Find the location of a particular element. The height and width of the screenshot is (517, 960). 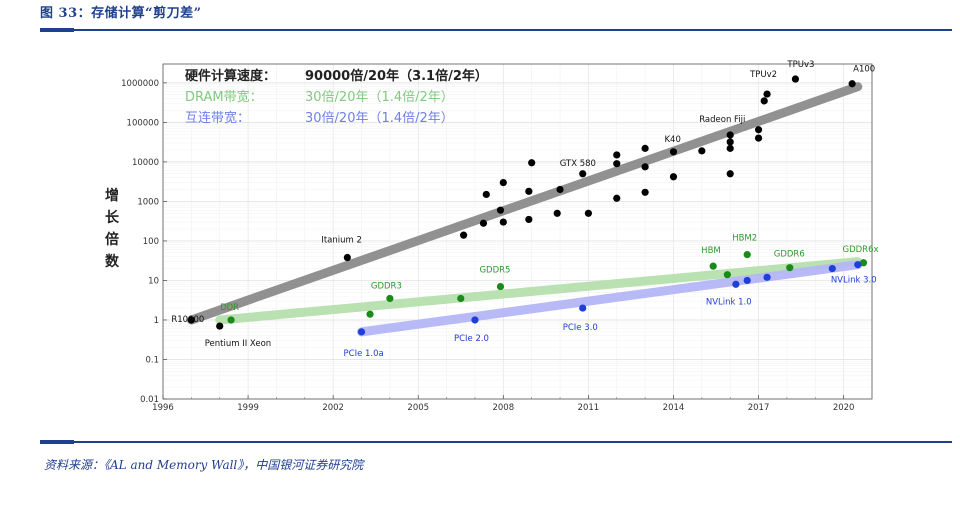

data-label: Radeon Fiji is located at coordinates (722, 120).